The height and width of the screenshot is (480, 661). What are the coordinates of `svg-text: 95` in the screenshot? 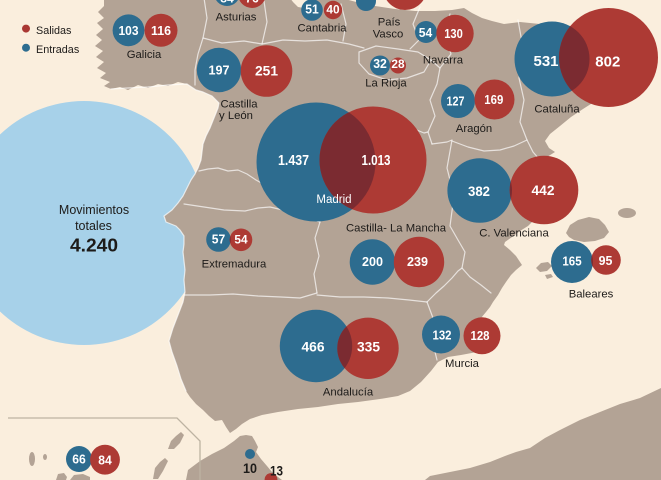 It's located at (606, 260).